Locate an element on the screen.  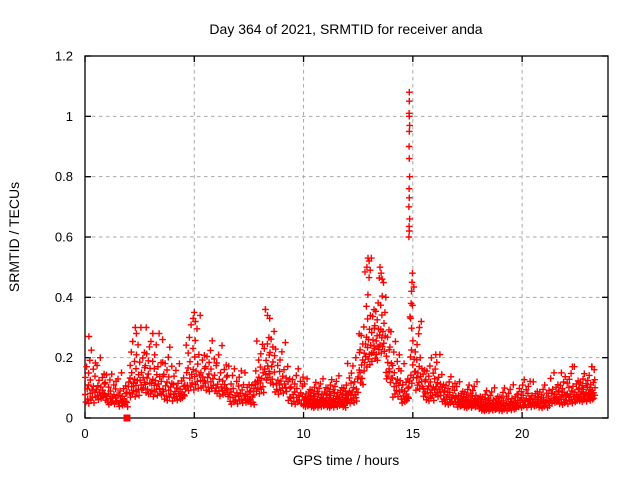
x-tick-label: 20 is located at coordinates (522, 433).